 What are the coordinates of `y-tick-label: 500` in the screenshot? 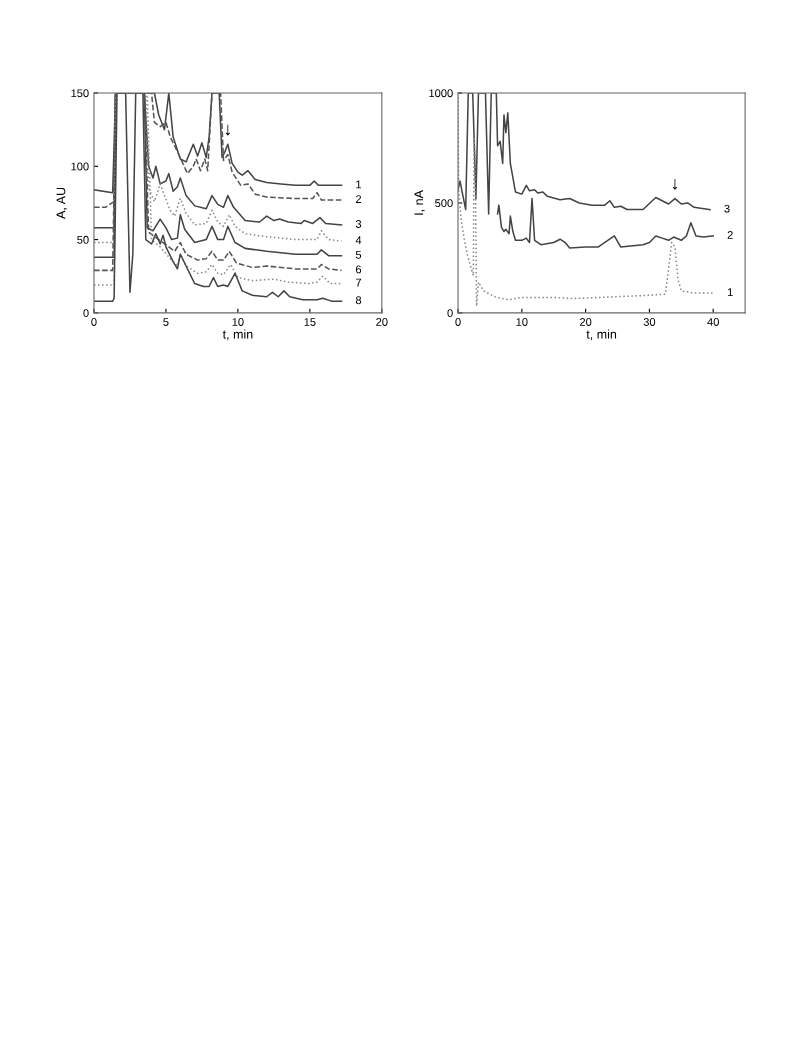 It's located at (444, 203).